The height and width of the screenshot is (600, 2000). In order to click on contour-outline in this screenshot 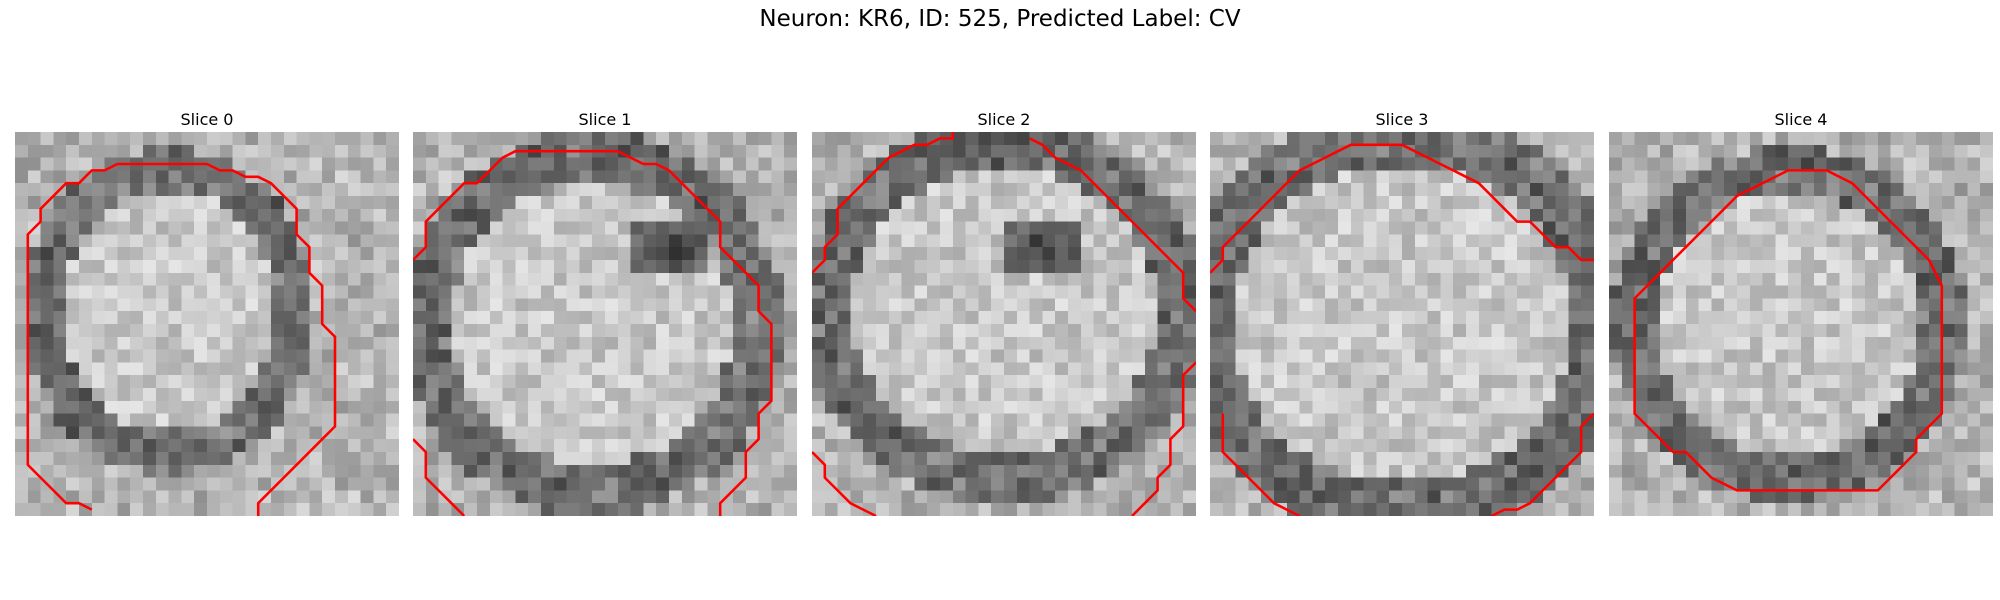, I will do `click(181, 339)`.